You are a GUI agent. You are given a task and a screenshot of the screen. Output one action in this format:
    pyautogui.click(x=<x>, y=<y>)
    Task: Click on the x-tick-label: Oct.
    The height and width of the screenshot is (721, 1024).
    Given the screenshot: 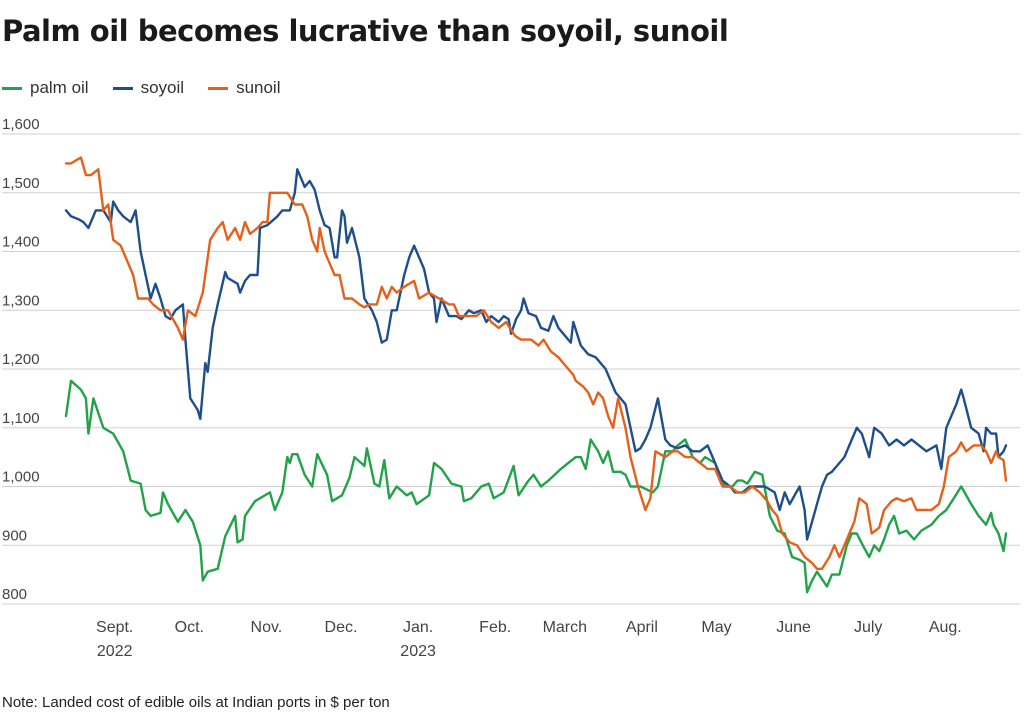 What is the action you would take?
    pyautogui.click(x=189, y=627)
    